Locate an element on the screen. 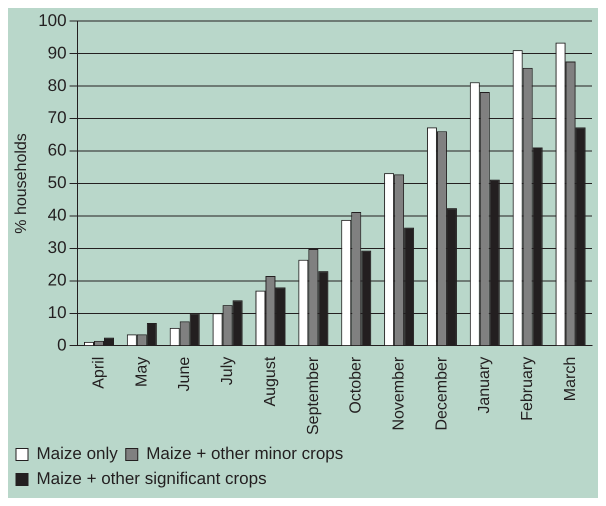 This screenshot has height=506, width=606. x-tick-label: March is located at coordinates (570, 379).